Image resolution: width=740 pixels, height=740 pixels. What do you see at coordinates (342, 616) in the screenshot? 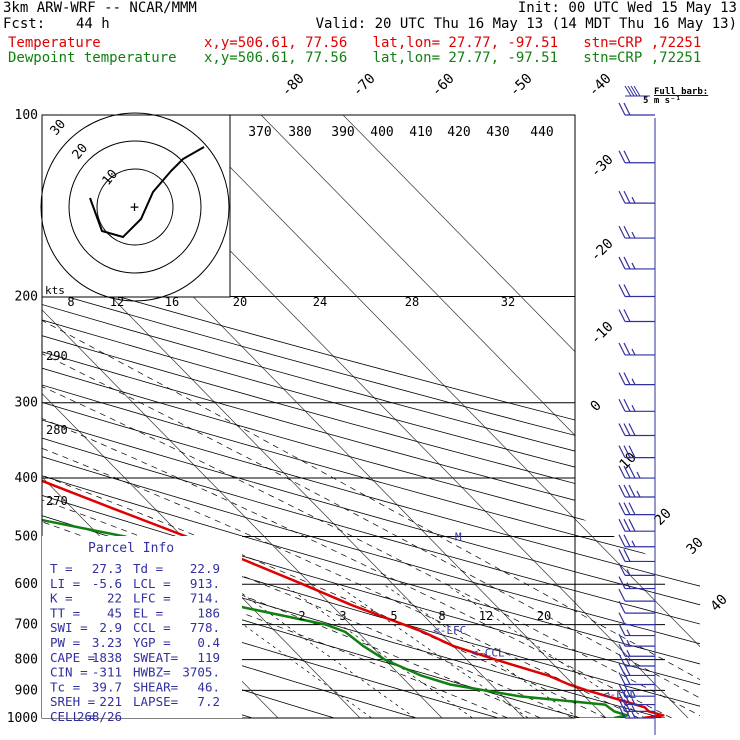
I see `mixing-ratio-label: 3` at bounding box center [342, 616].